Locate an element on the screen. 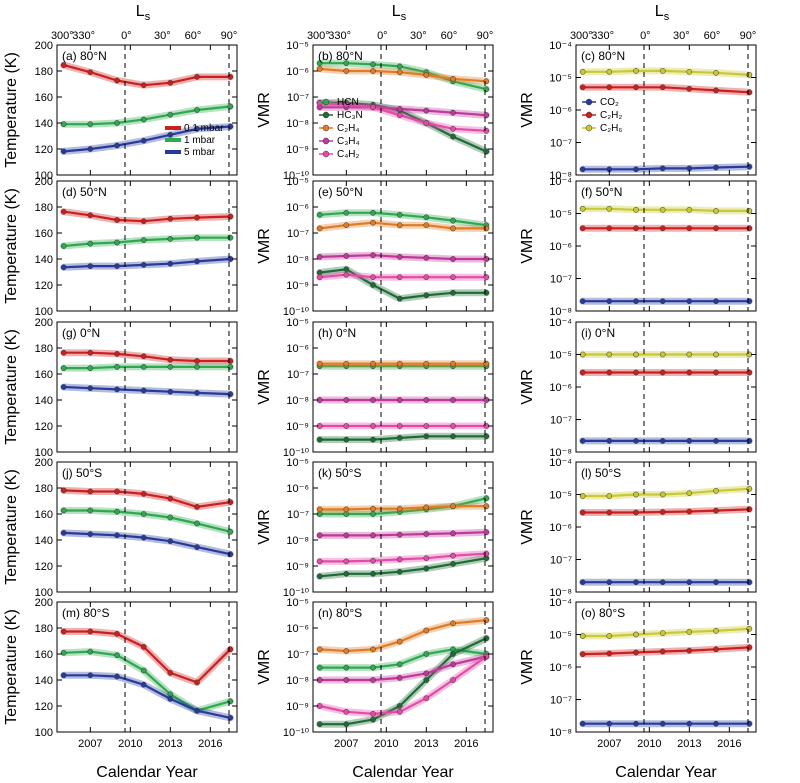  x-axis-label: Calendar Year is located at coordinates (666, 772).